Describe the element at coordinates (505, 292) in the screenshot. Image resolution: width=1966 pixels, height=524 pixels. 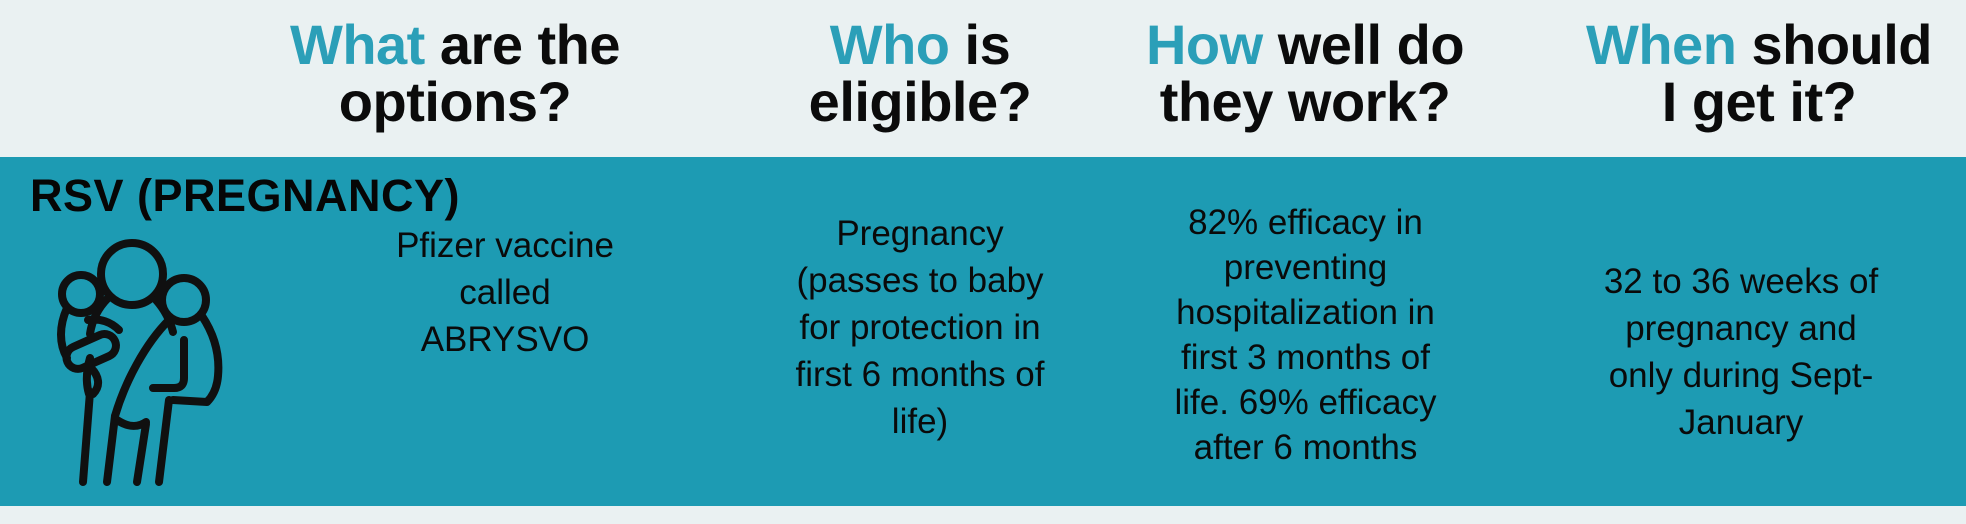
I see `cell-vaccine-options: Pfizer vaccine called ABRYSVO` at that location.